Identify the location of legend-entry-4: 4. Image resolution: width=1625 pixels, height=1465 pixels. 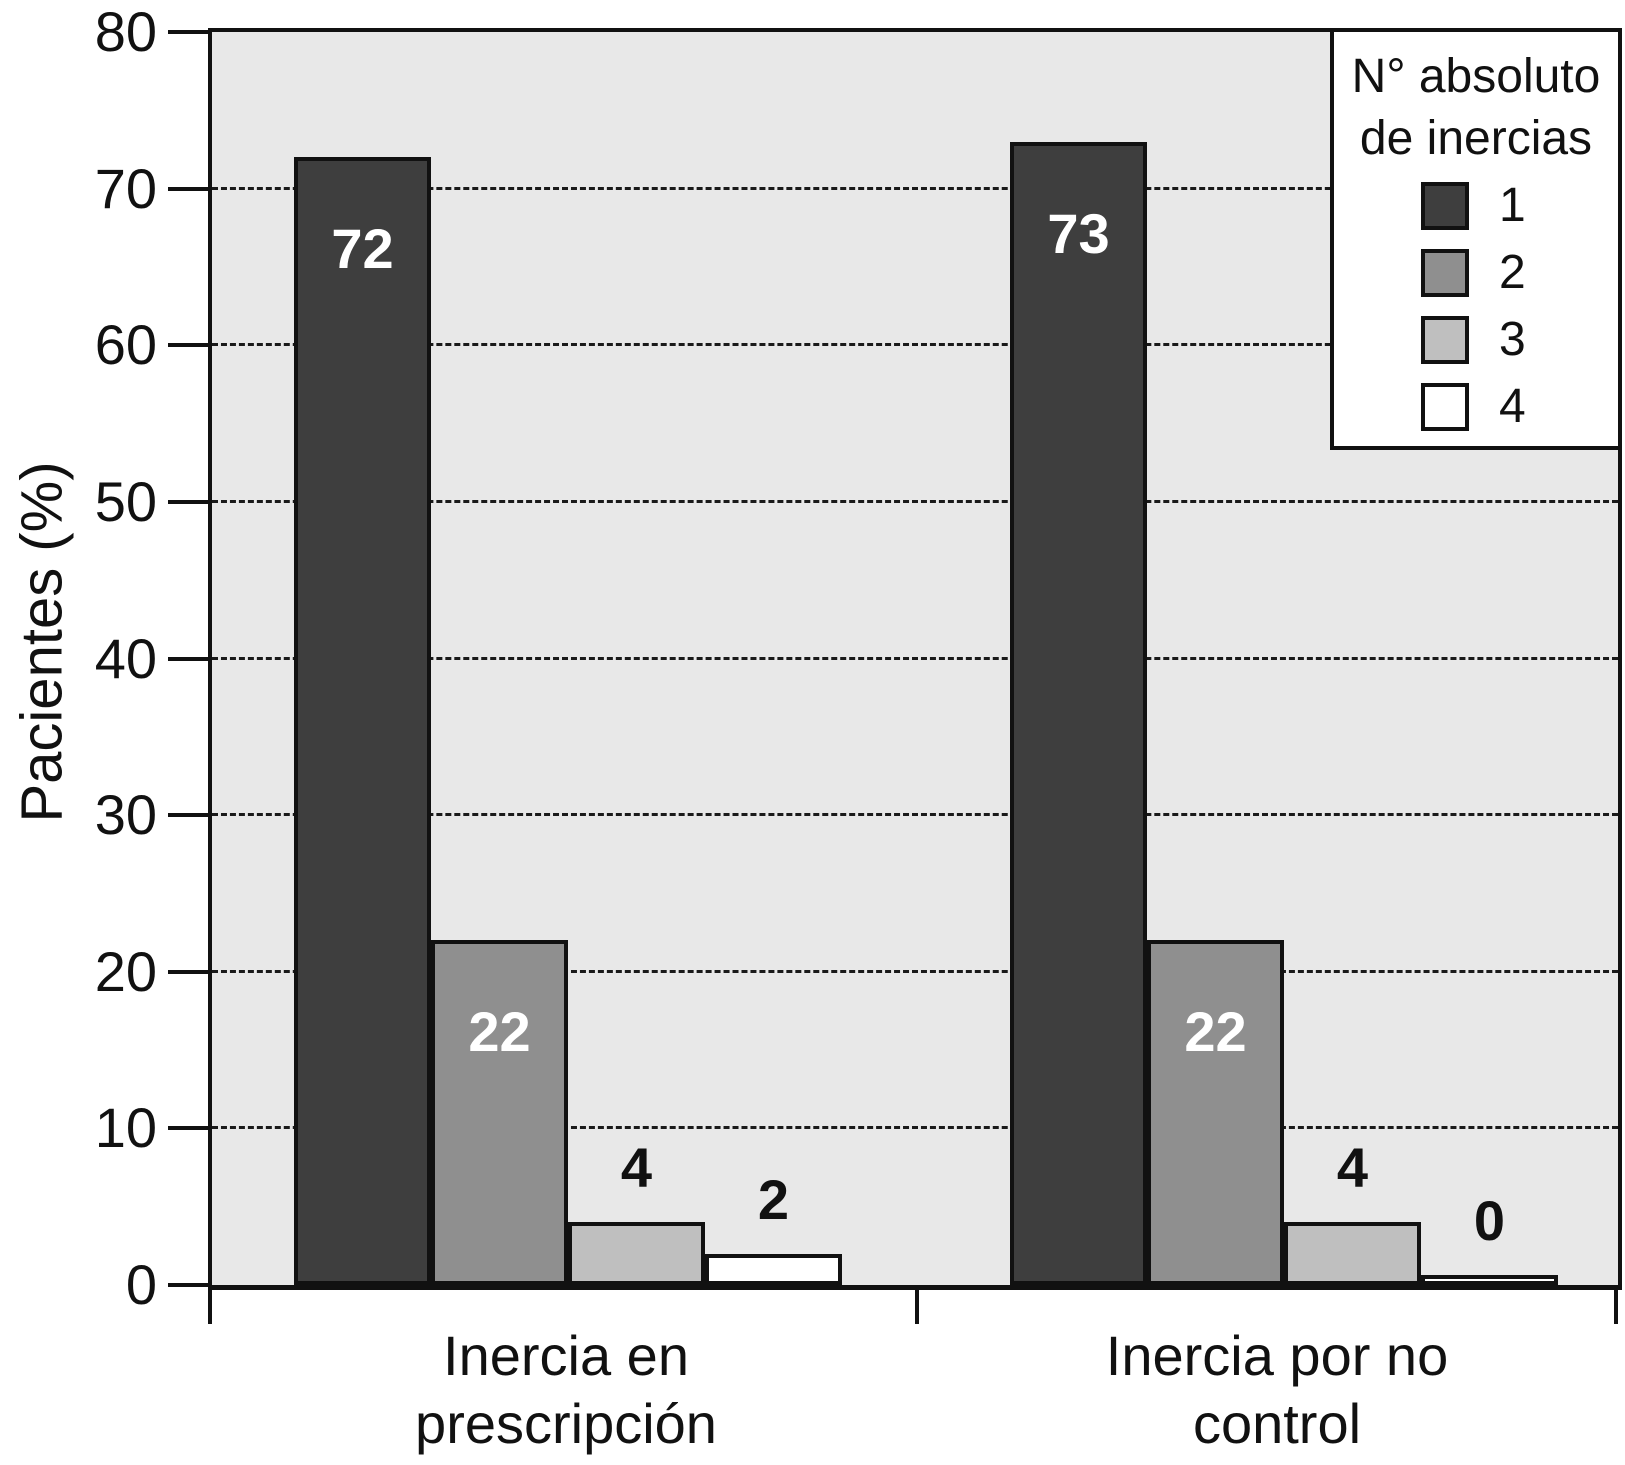
(1476, 407).